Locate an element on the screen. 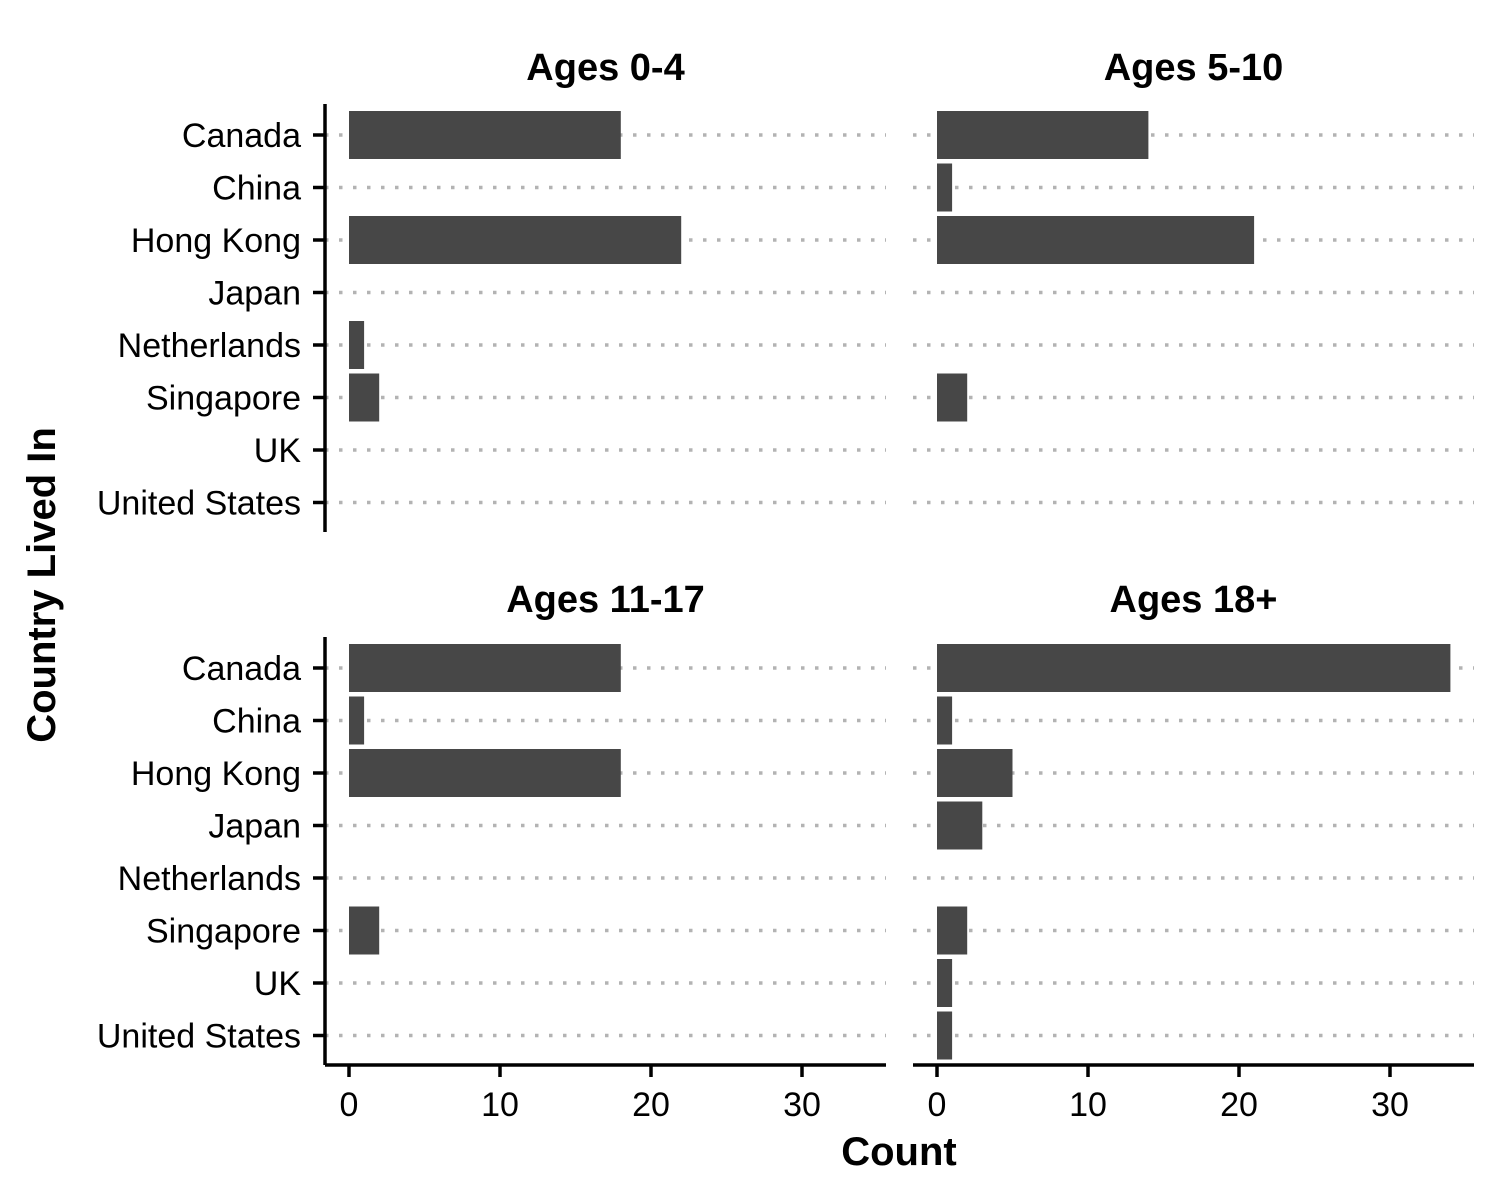 The width and height of the screenshot is (1500, 1200). x-axis-title: Count is located at coordinates (899, 1152).